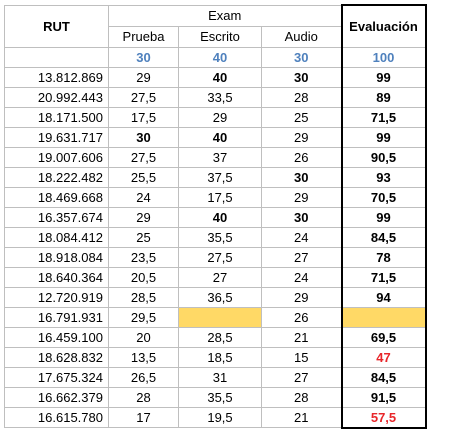 This screenshot has height=430, width=451. I want to click on rut-cell: 16.357.674, so click(56, 217).